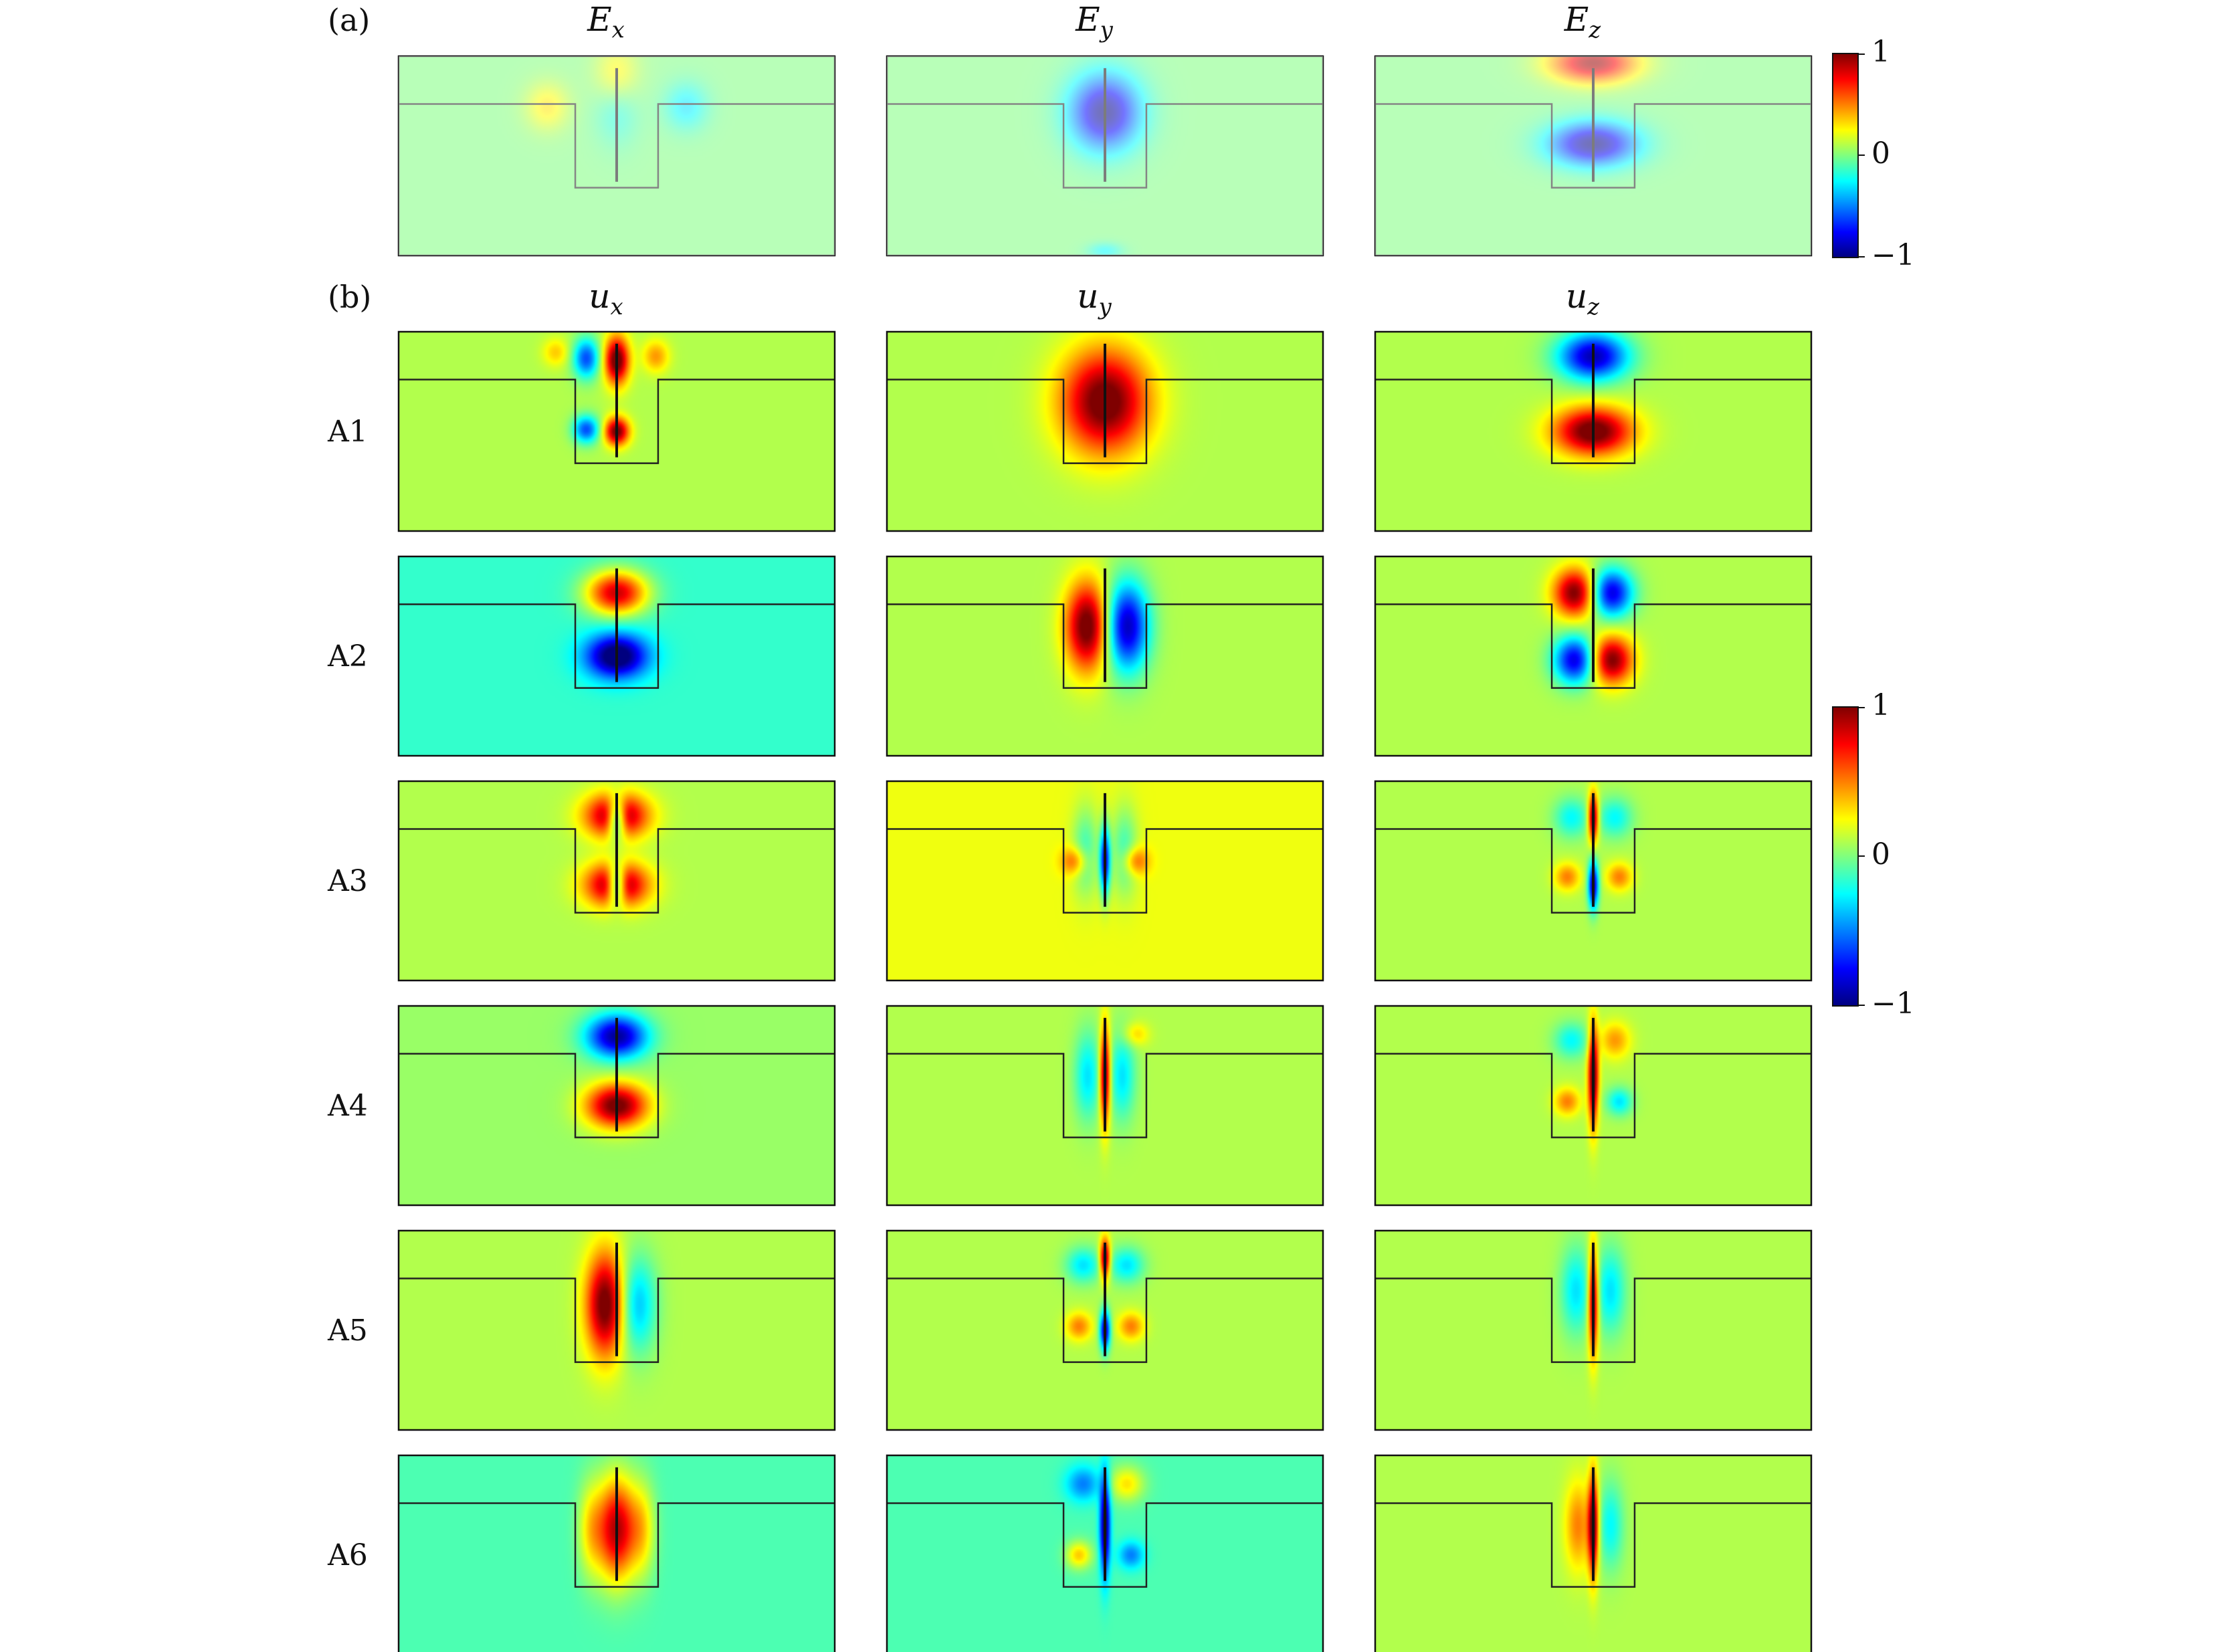 Image resolution: width=2238 pixels, height=1652 pixels. I want to click on panel-b-a5-uy-frame, so click(1105, 1330).